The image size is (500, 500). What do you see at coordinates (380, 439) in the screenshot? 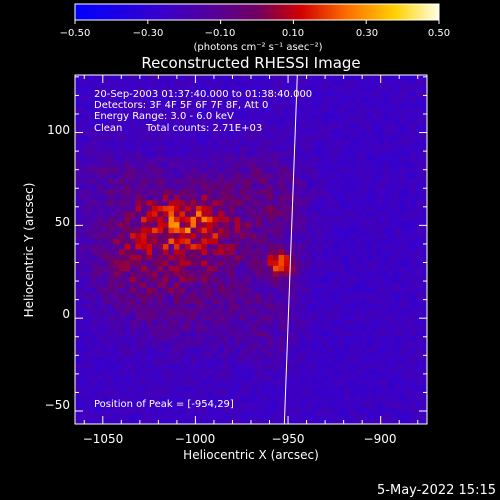
I see `x-tick-label: −900` at bounding box center [380, 439].